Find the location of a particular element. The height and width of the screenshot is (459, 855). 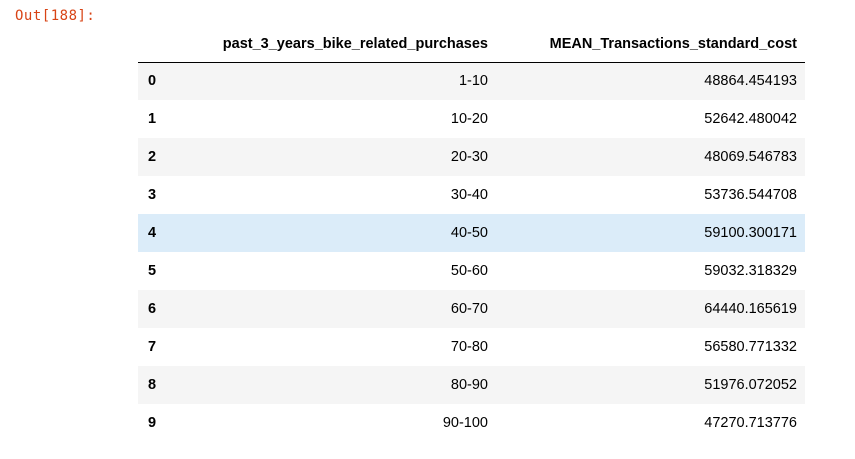

cell-purchases: 10-20 is located at coordinates (469, 119).